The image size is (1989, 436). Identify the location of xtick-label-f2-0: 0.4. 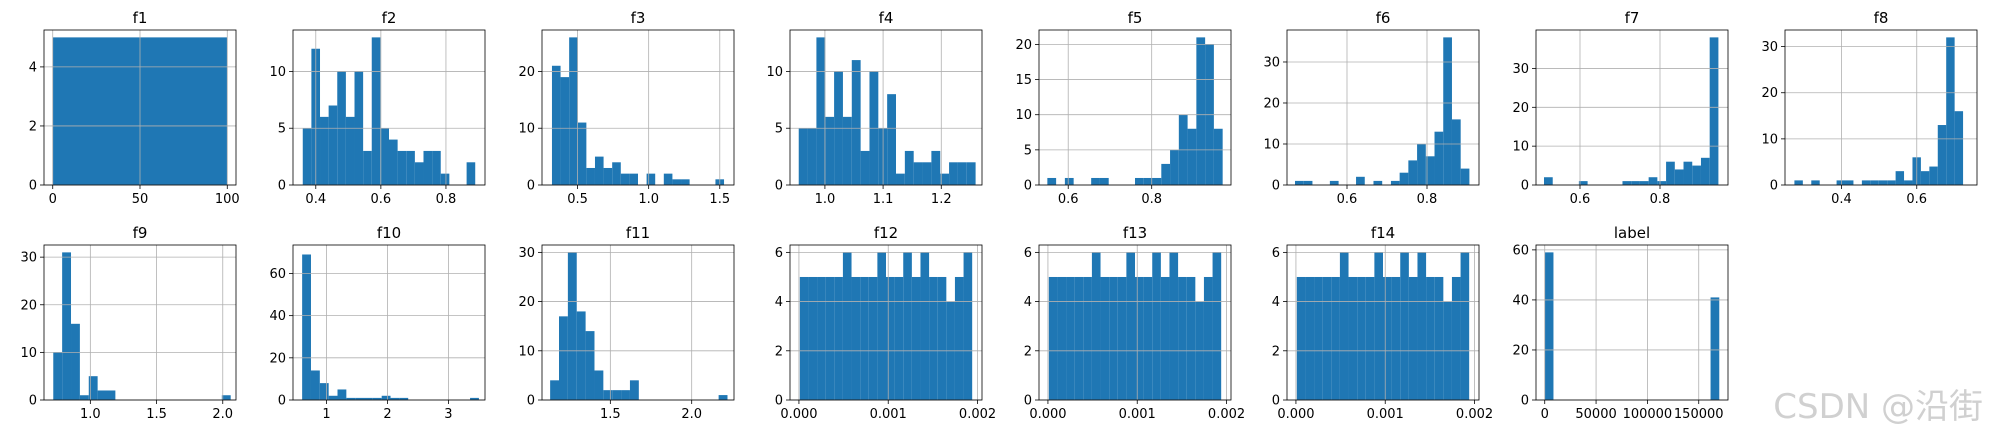
(315, 199).